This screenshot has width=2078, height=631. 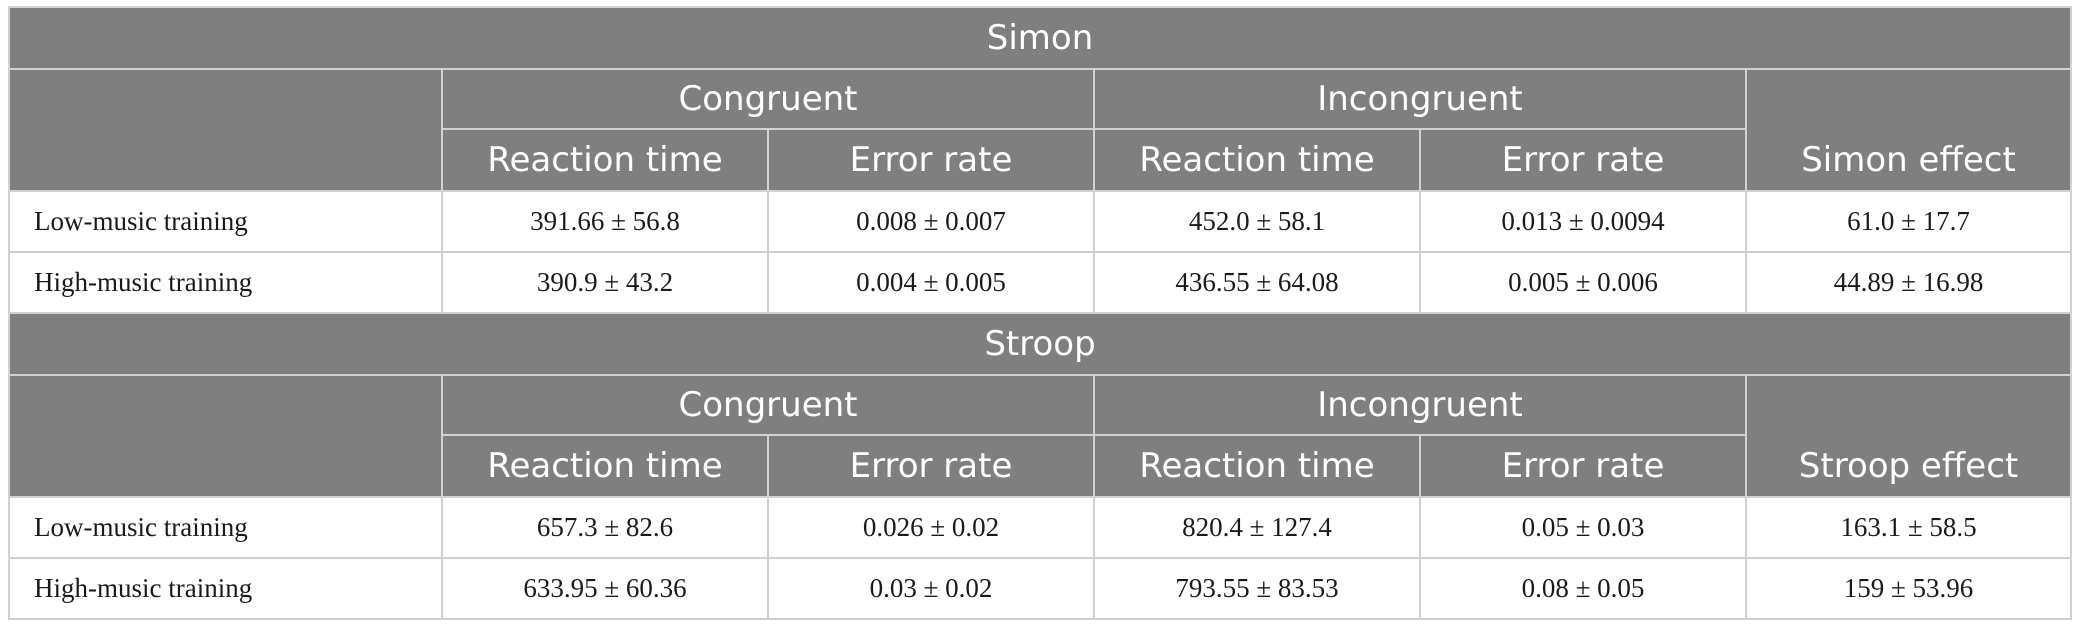 What do you see at coordinates (1908, 282) in the screenshot?
I see `simon-effect-value: 44.89 ± 16.98` at bounding box center [1908, 282].